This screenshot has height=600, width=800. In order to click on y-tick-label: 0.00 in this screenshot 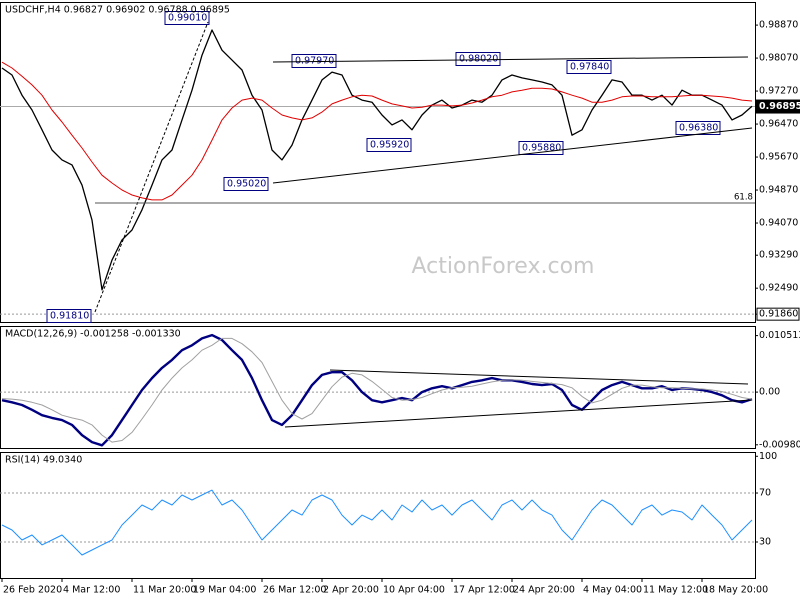, I will do `click(769, 392)`.